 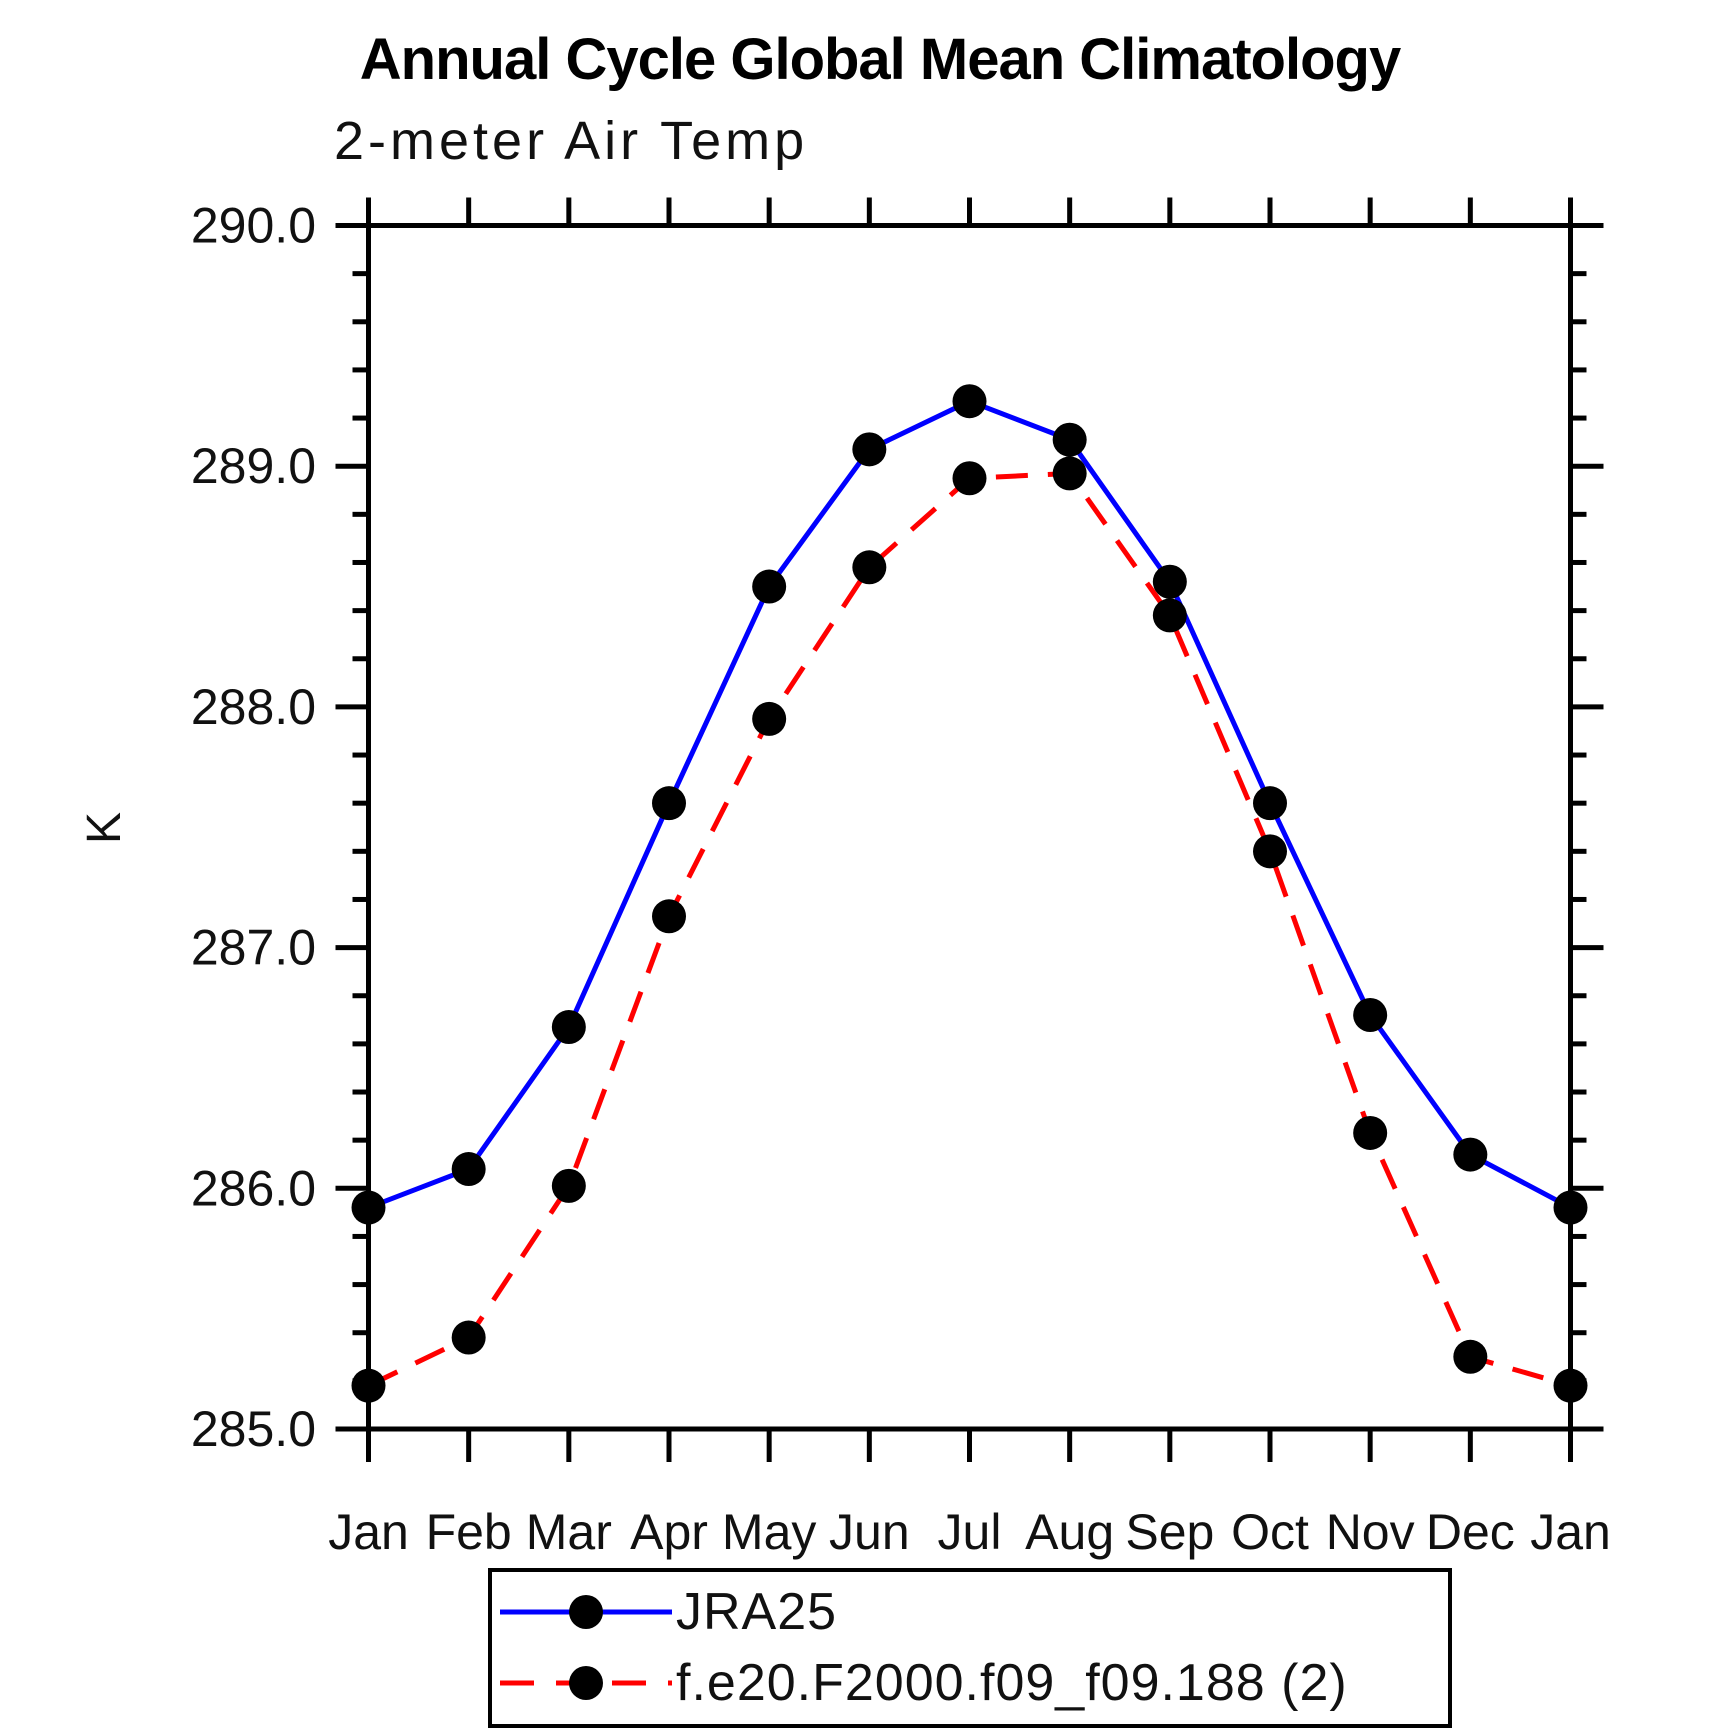 I want to click on x-tick-label: Sep, so click(x=1169, y=1532).